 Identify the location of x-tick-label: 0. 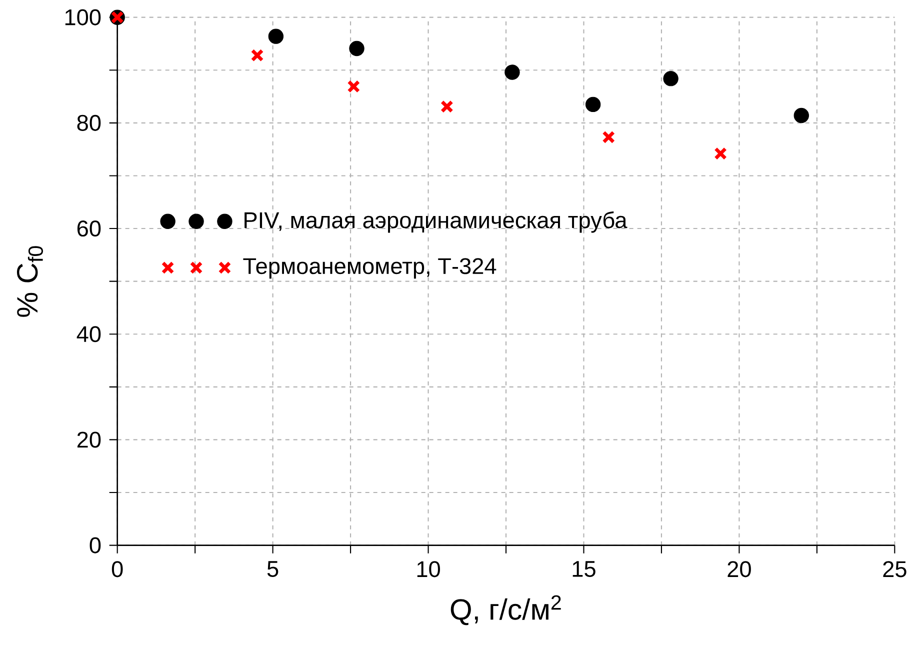
(117, 569).